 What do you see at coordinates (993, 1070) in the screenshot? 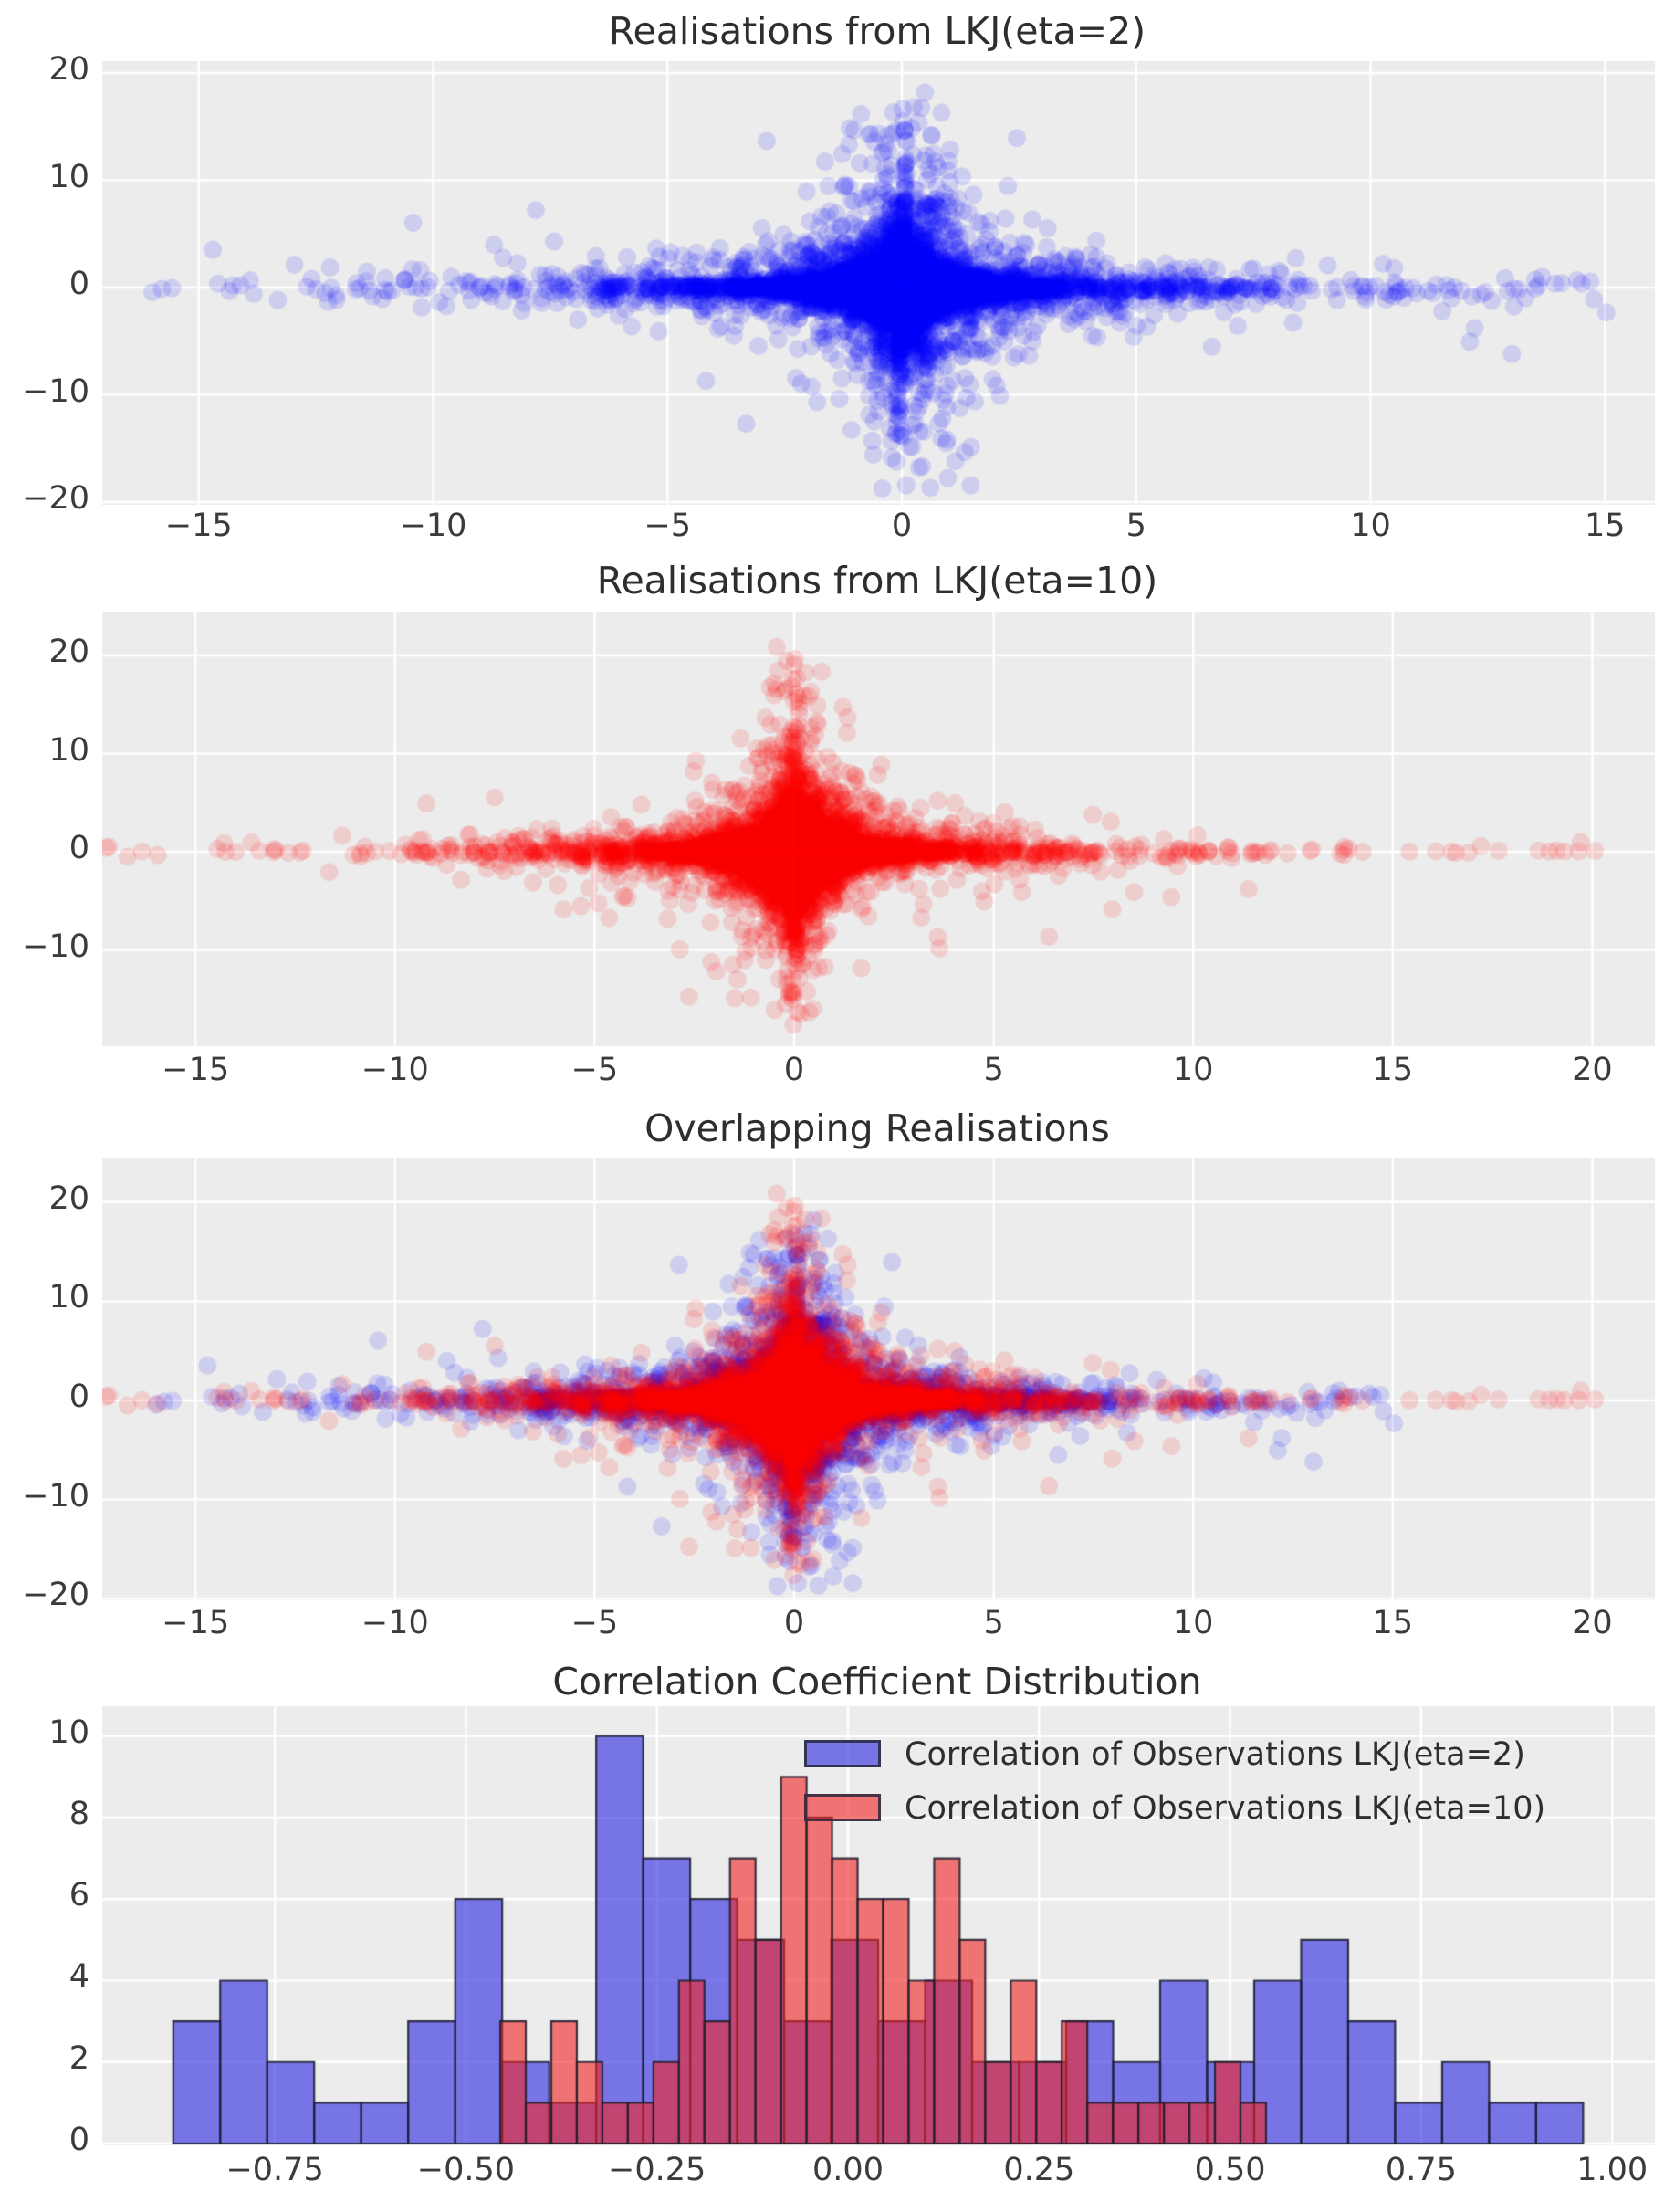
I see `x-tick-label-panel1: 5` at bounding box center [993, 1070].